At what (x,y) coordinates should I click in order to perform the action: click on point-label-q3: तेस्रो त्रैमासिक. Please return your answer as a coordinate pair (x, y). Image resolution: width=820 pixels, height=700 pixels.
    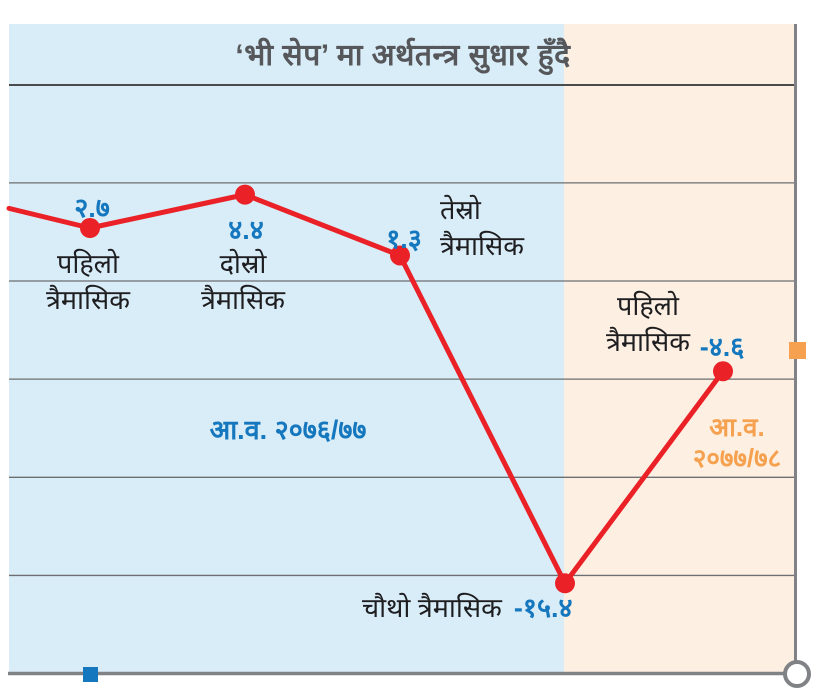
    Looking at the image, I should click on (520, 228).